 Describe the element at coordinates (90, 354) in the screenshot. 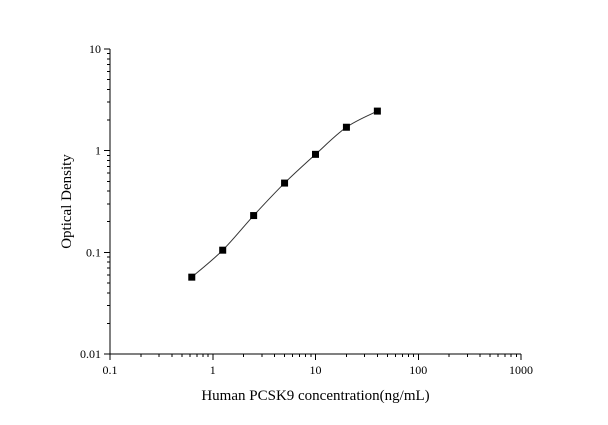

I see `y-tick-label: 0.01` at that location.